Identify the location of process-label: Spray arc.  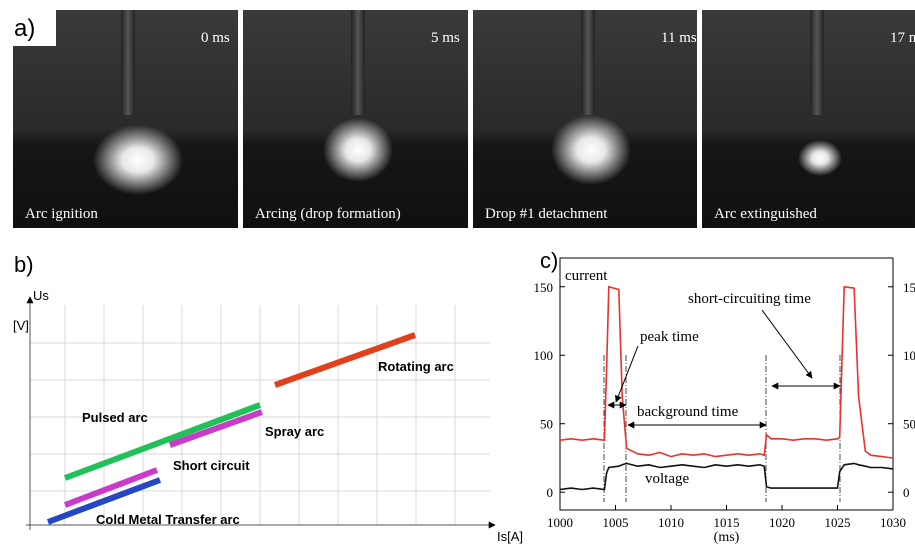
(294, 431).